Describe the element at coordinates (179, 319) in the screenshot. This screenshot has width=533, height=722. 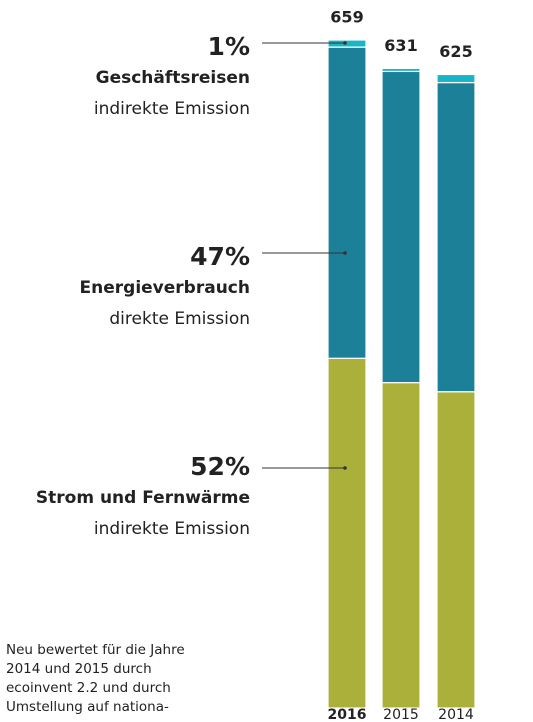
I see `series-note: direkte Emission` at that location.